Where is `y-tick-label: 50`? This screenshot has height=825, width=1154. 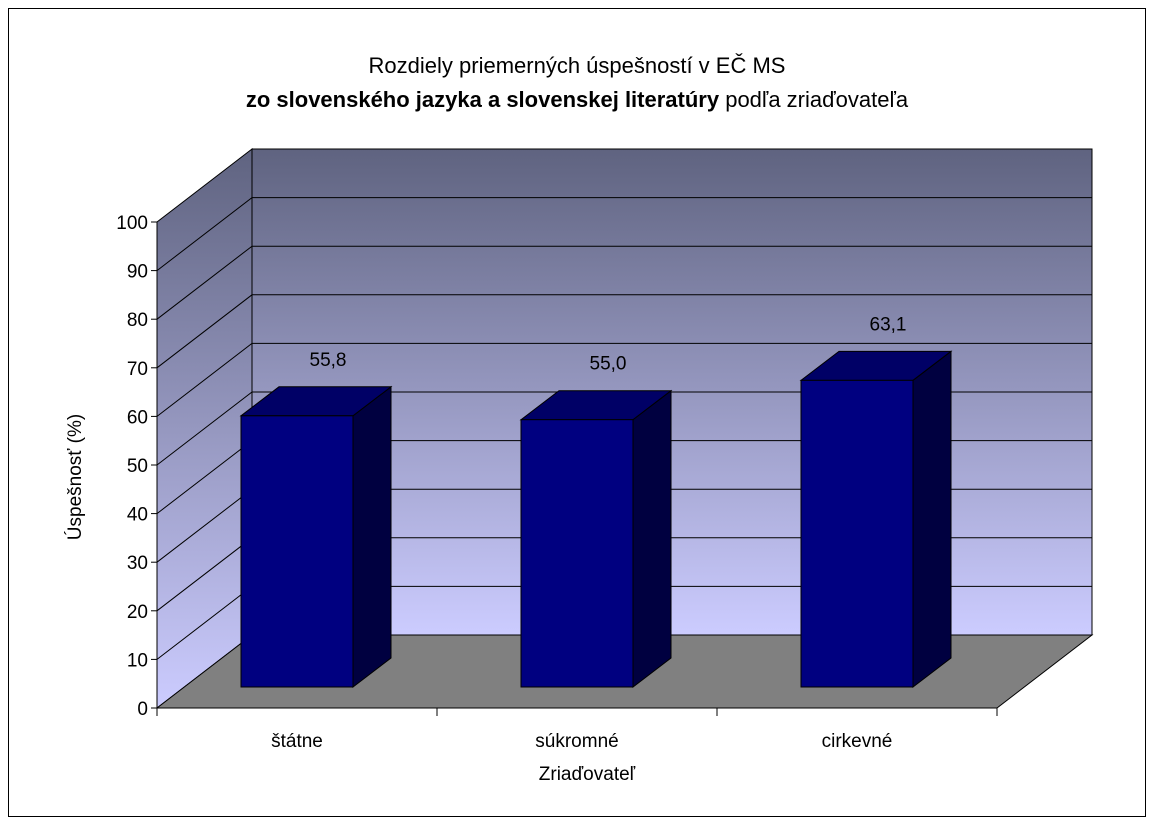 y-tick-label: 50 is located at coordinates (137, 466).